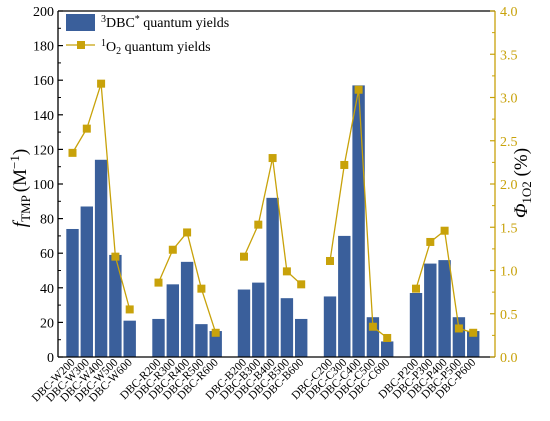  Describe the element at coordinates (43, 47) in the screenshot. I see `left-tick-label: 180` at that location.